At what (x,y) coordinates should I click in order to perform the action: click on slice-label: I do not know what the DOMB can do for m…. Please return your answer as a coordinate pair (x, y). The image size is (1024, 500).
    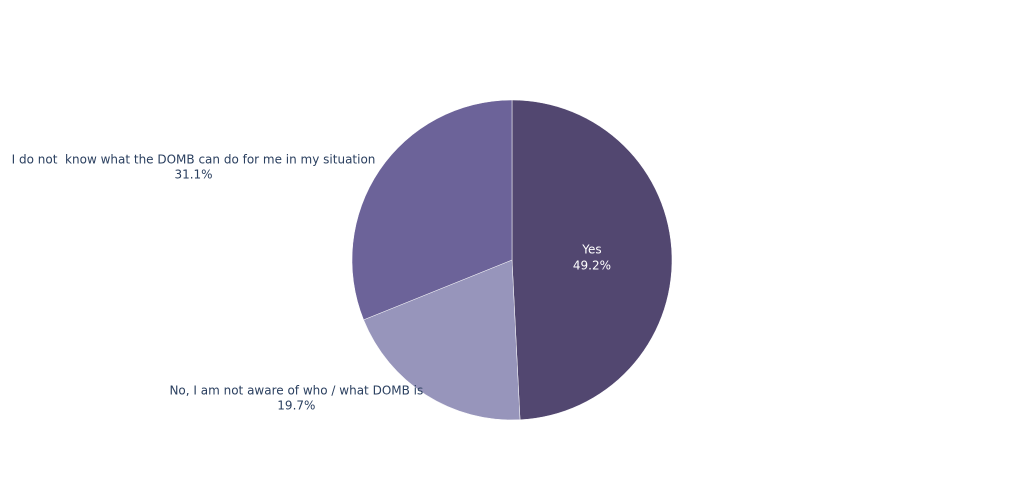
    Looking at the image, I should click on (194, 159).